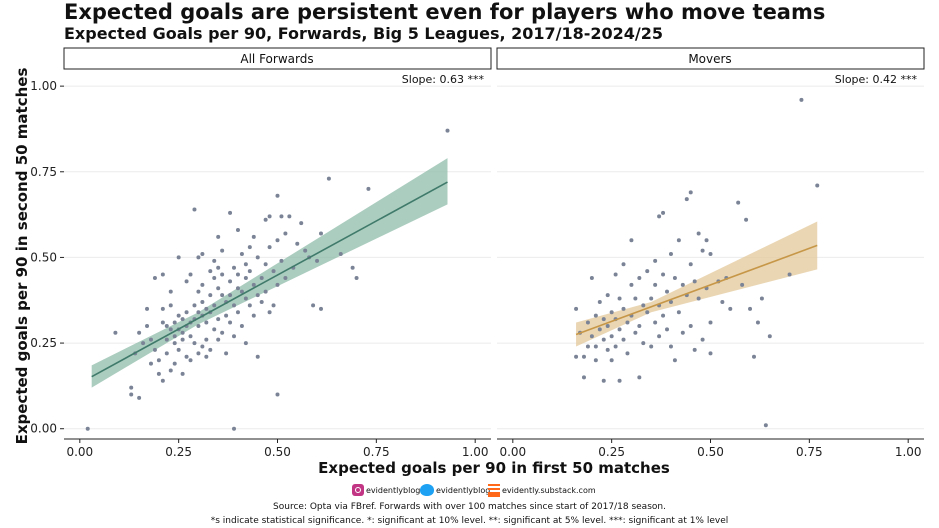 The height and width of the screenshot is (528, 939). What do you see at coordinates (276, 59) in the screenshot?
I see `panel-strip-label: All Forwards` at bounding box center [276, 59].